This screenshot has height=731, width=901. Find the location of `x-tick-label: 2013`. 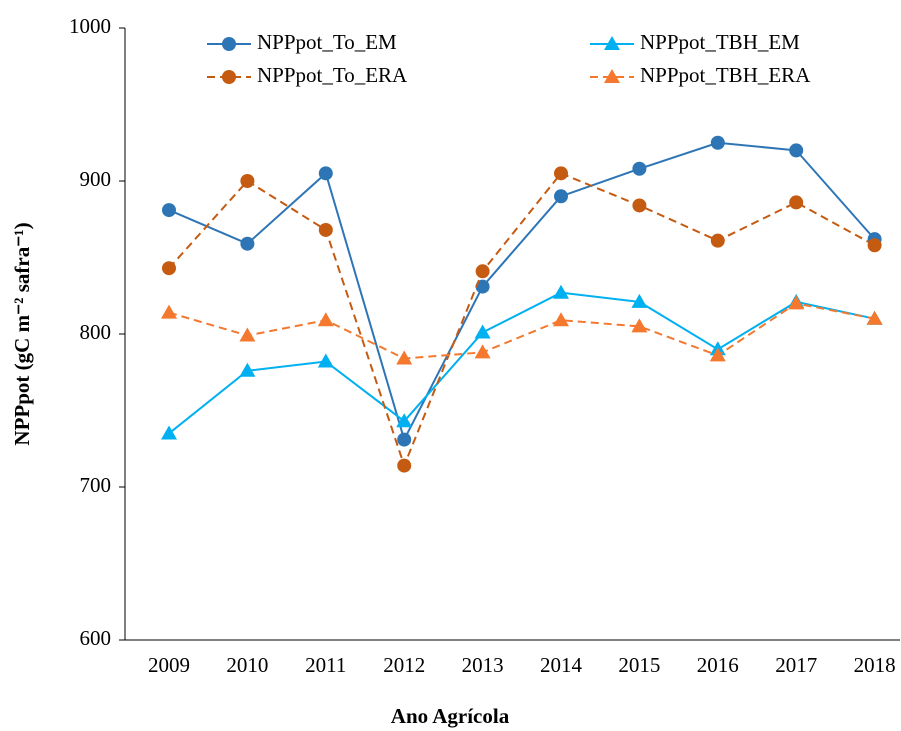

x-tick-label: 2013 is located at coordinates (483, 665).